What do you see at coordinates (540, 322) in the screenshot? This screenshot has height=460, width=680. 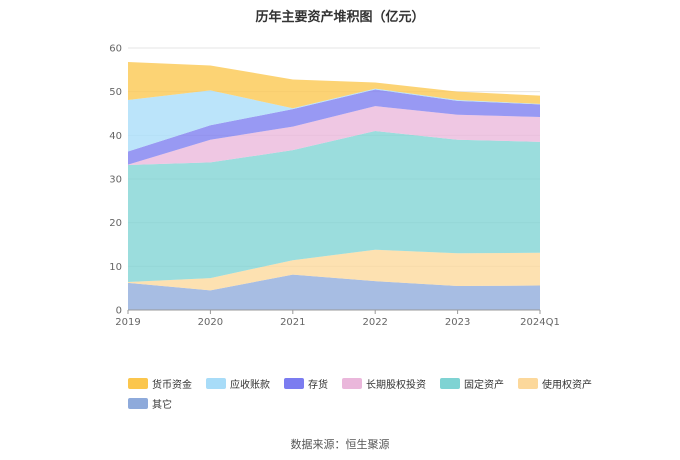 I see `x-tick-label: 2024Q1` at bounding box center [540, 322].